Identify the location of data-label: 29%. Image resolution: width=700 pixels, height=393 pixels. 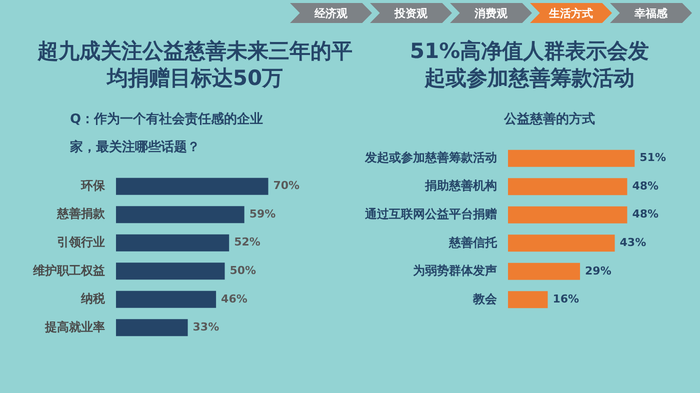
(598, 271).